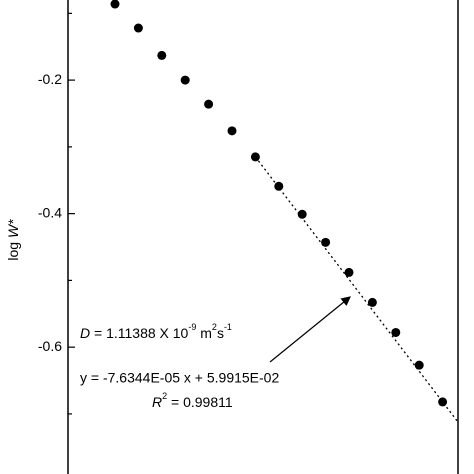 The height and width of the screenshot is (474, 474). What do you see at coordinates (50, 212) in the screenshot?
I see `y-tick-label: -0.4` at bounding box center [50, 212].